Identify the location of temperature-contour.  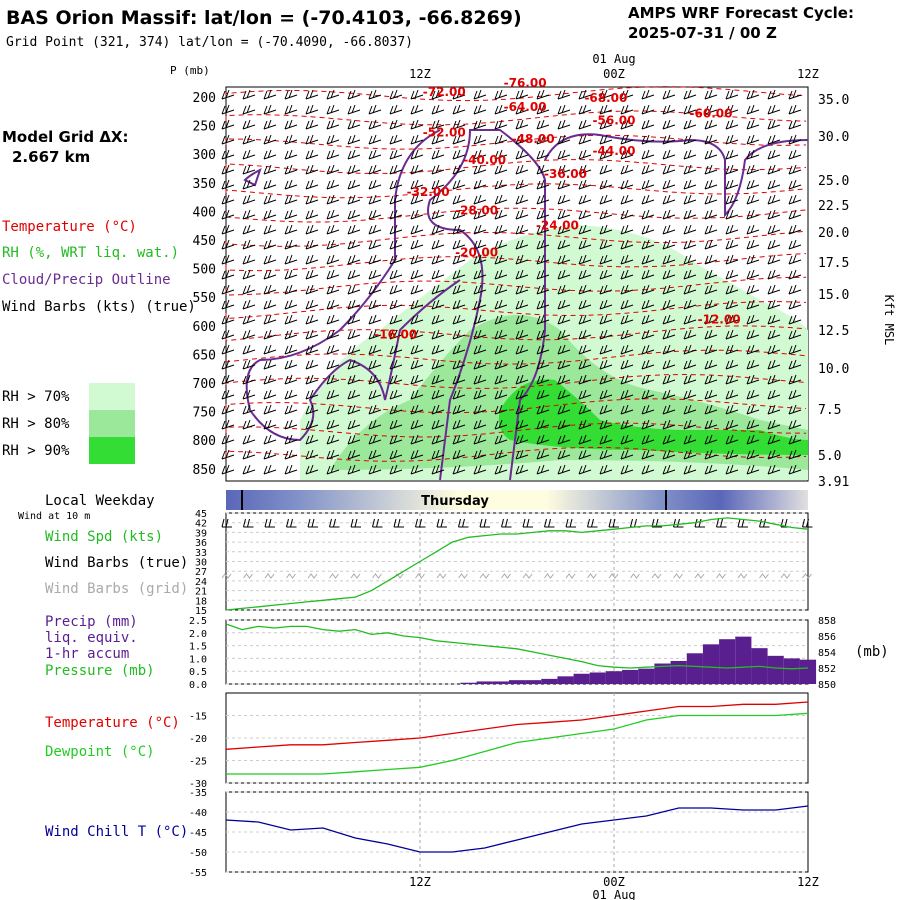
(516, 286).